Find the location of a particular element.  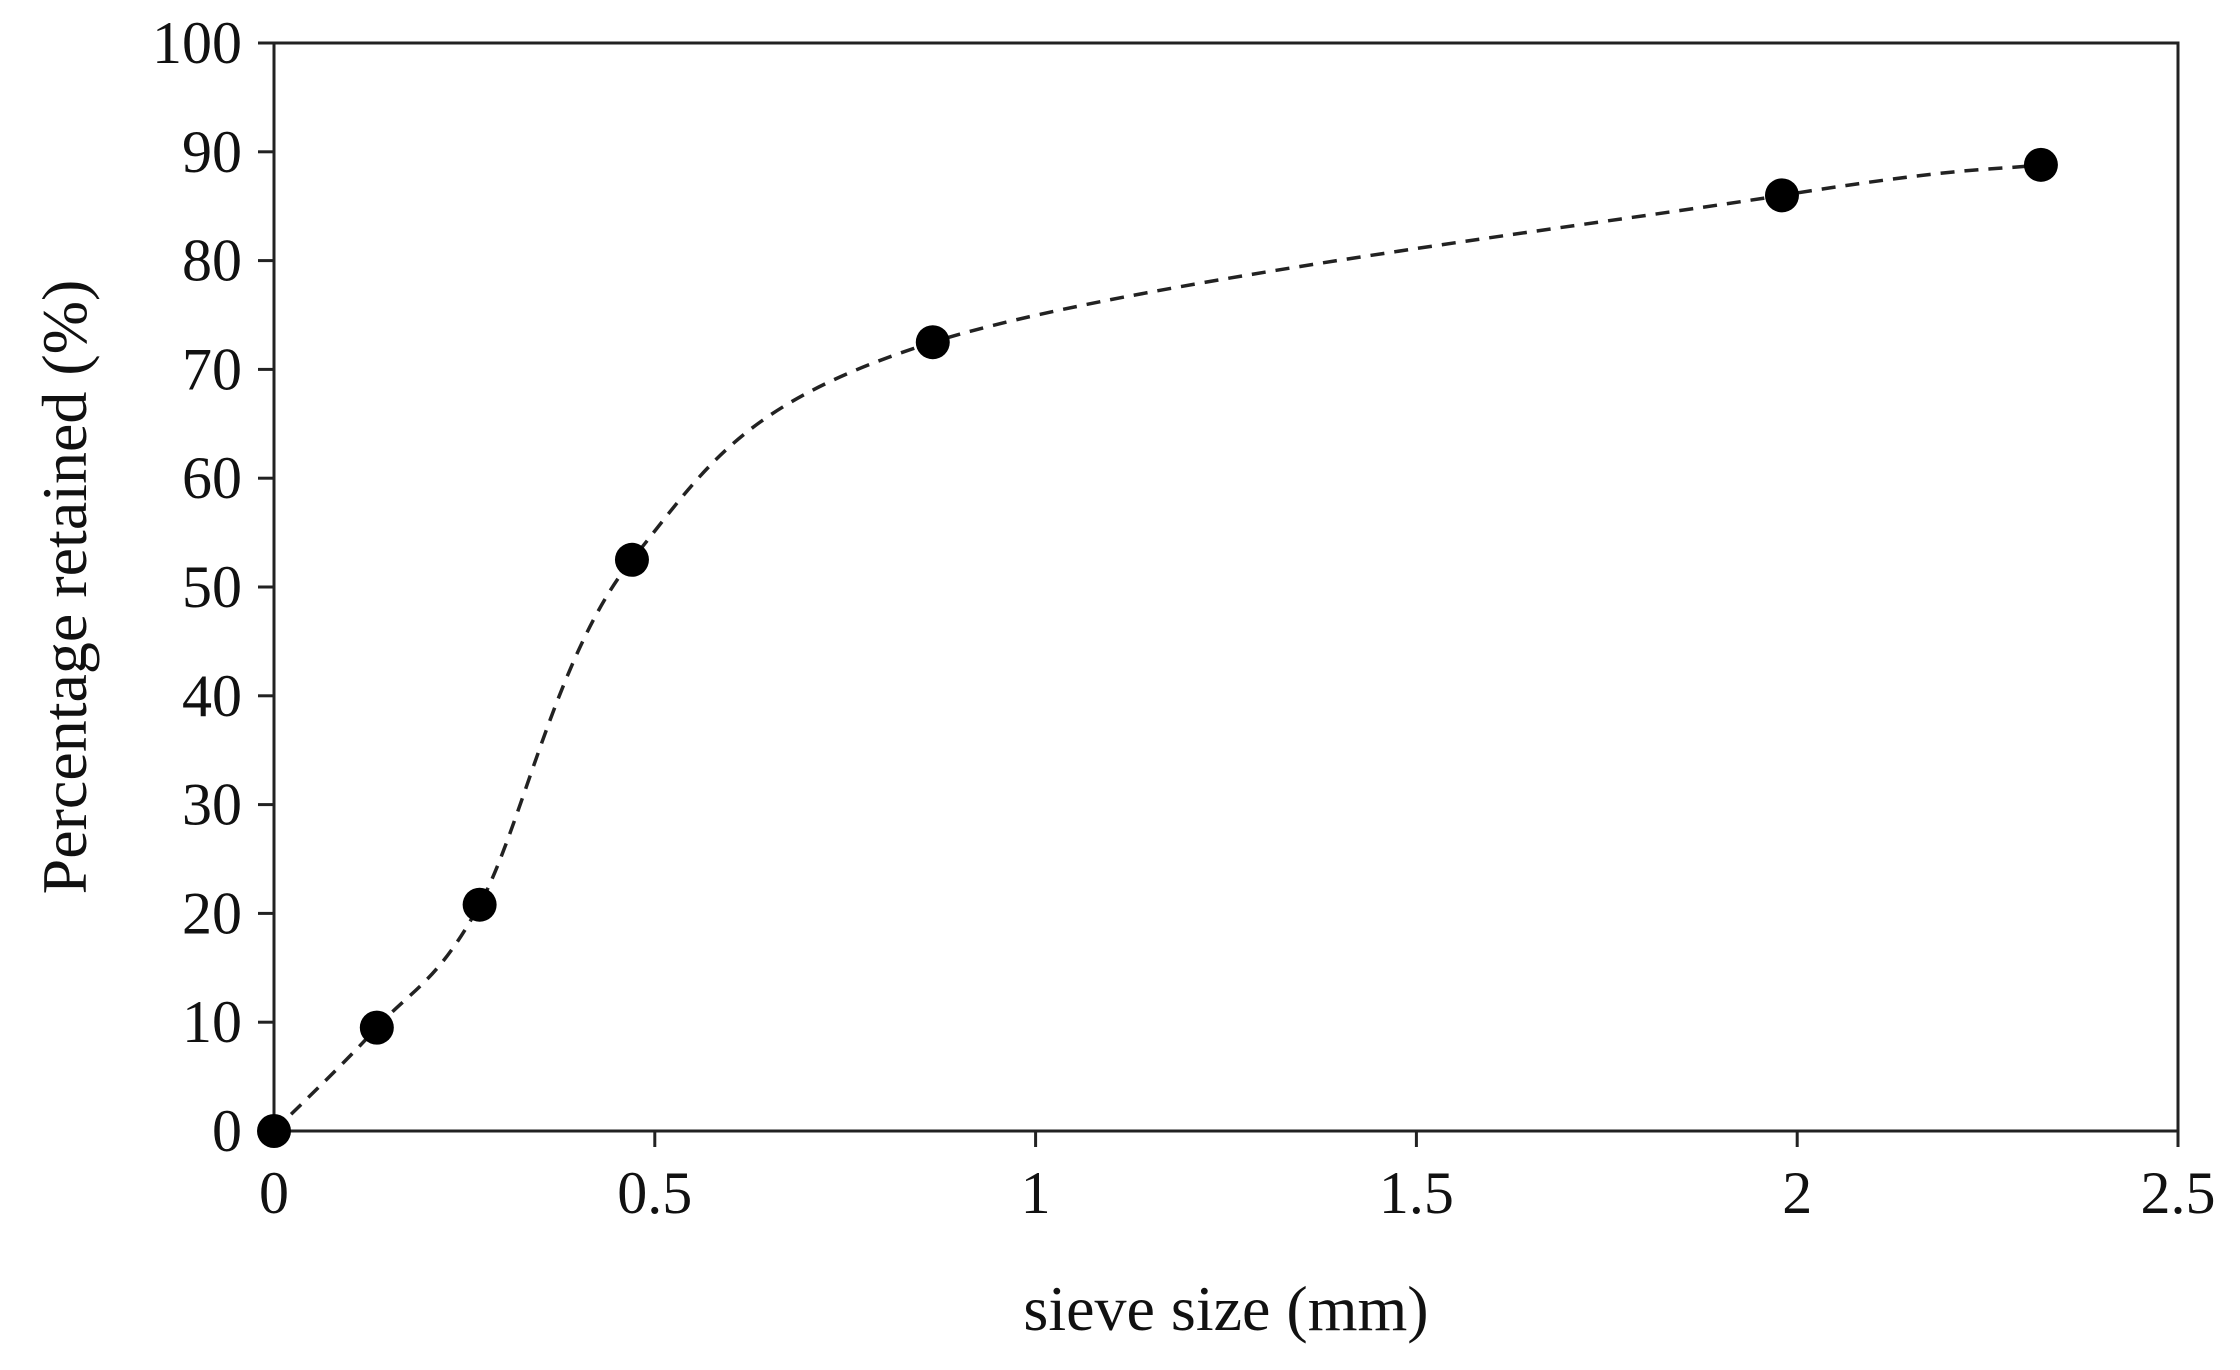

y-tick-label: 50 is located at coordinates (212, 587).